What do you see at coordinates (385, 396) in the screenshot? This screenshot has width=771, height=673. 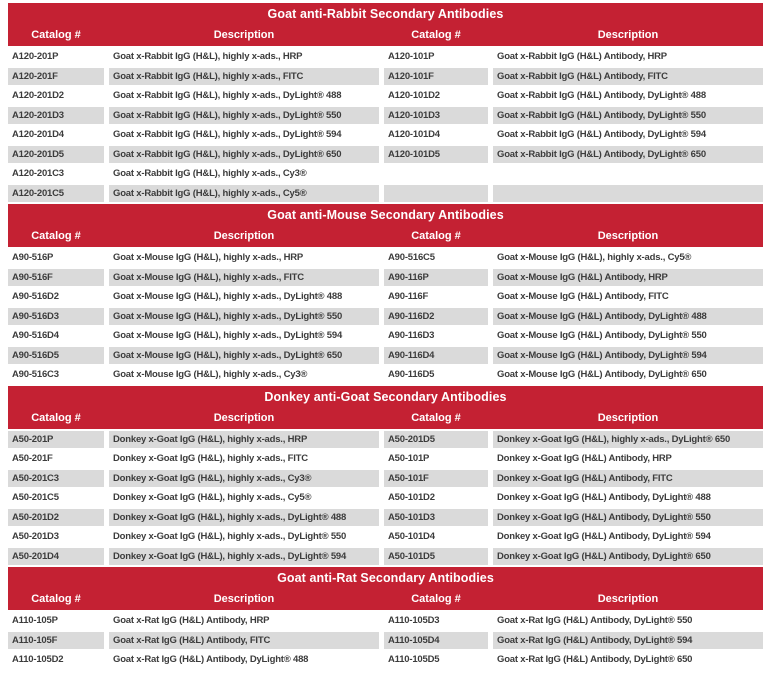 I see `section-title: Donkey anti-Goat Secondary Antibodies` at bounding box center [385, 396].